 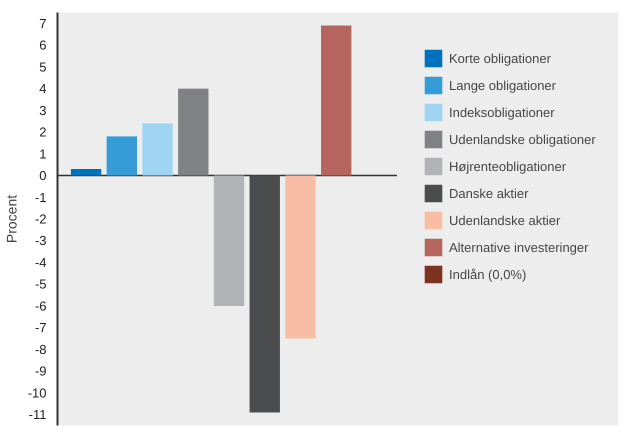 I want to click on y-tick-label: 7, so click(x=43, y=23).